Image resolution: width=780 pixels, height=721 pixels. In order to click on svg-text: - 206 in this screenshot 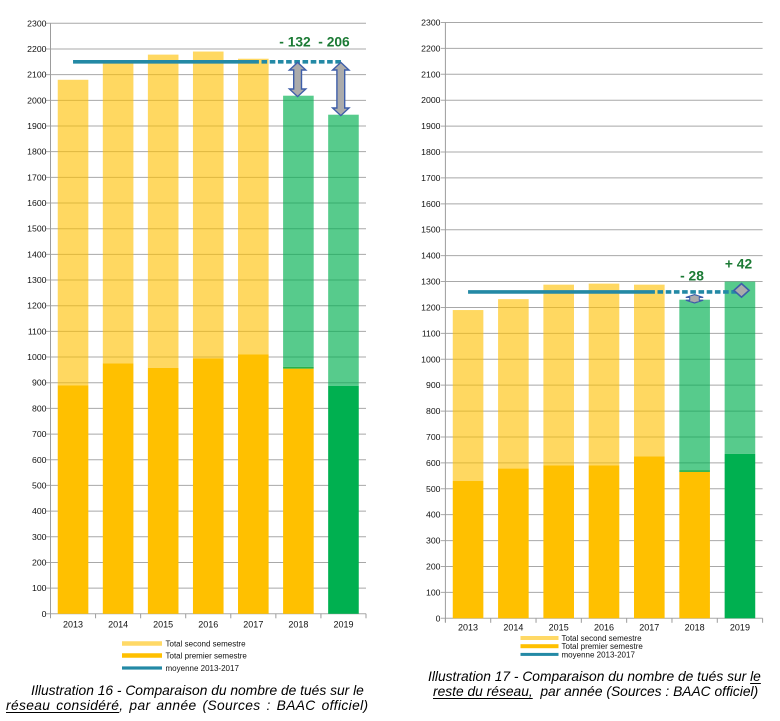, I will do `click(334, 42)`.